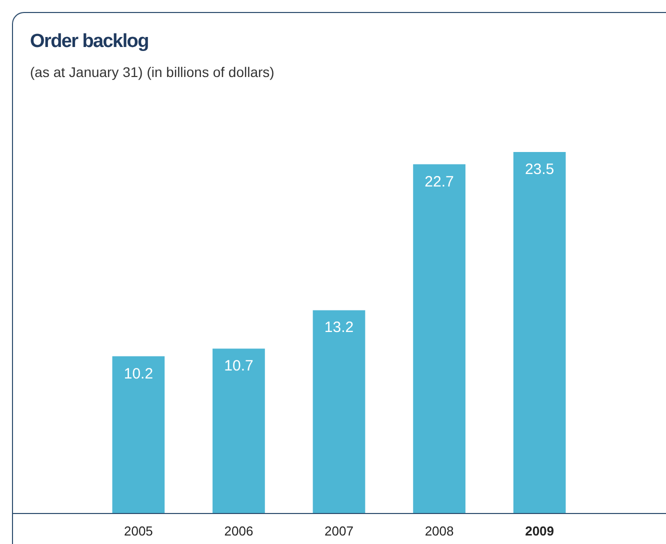 The width and height of the screenshot is (666, 544). Describe the element at coordinates (539, 169) in the screenshot. I see `data-label: 23.5` at that location.